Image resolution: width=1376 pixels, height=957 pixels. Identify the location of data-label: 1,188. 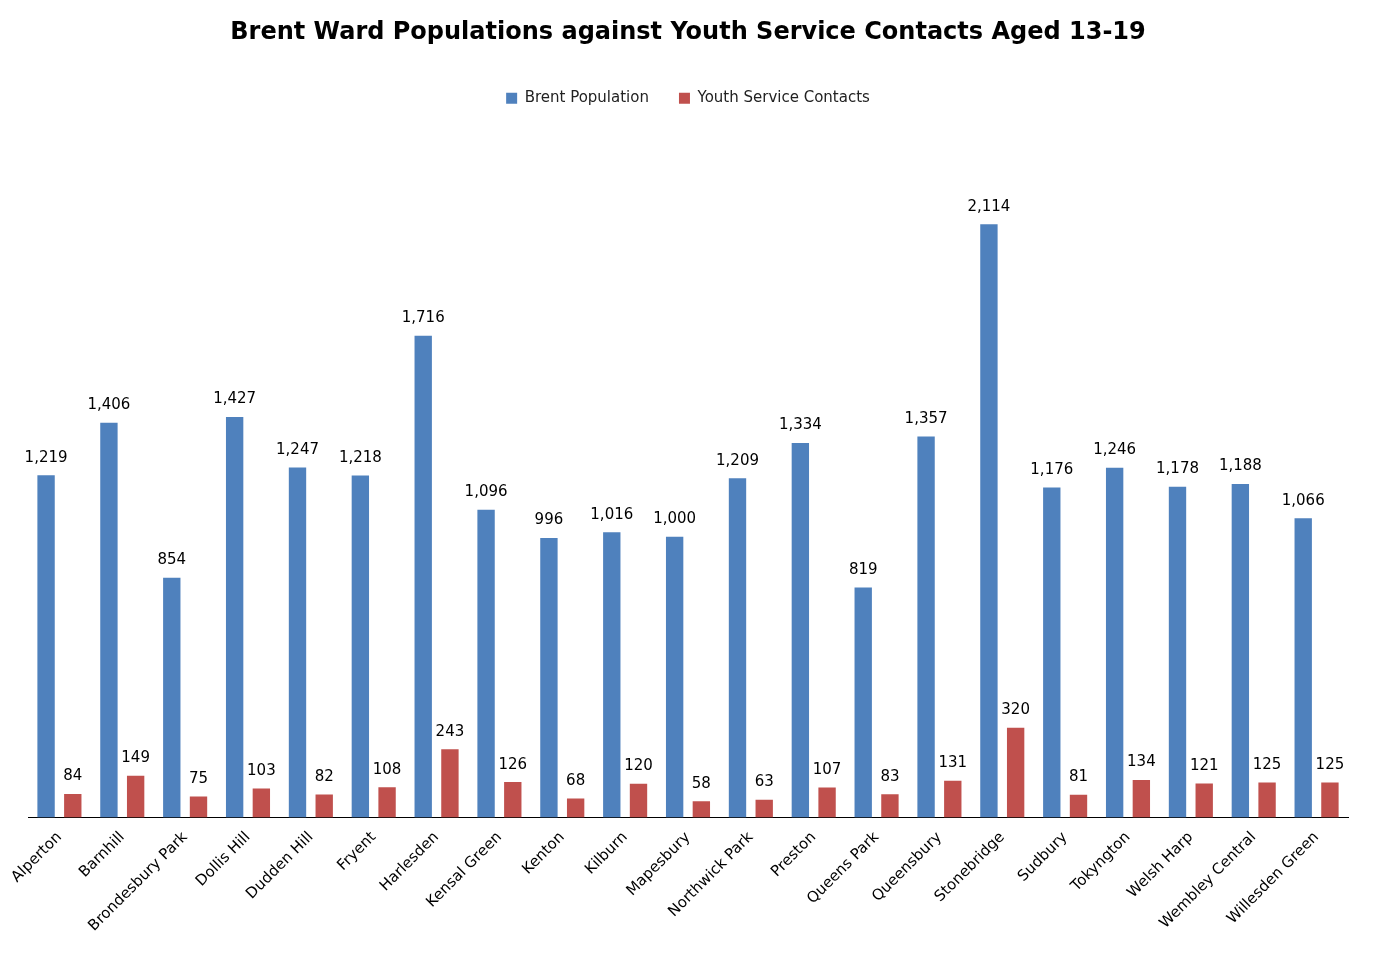
(1240, 465).